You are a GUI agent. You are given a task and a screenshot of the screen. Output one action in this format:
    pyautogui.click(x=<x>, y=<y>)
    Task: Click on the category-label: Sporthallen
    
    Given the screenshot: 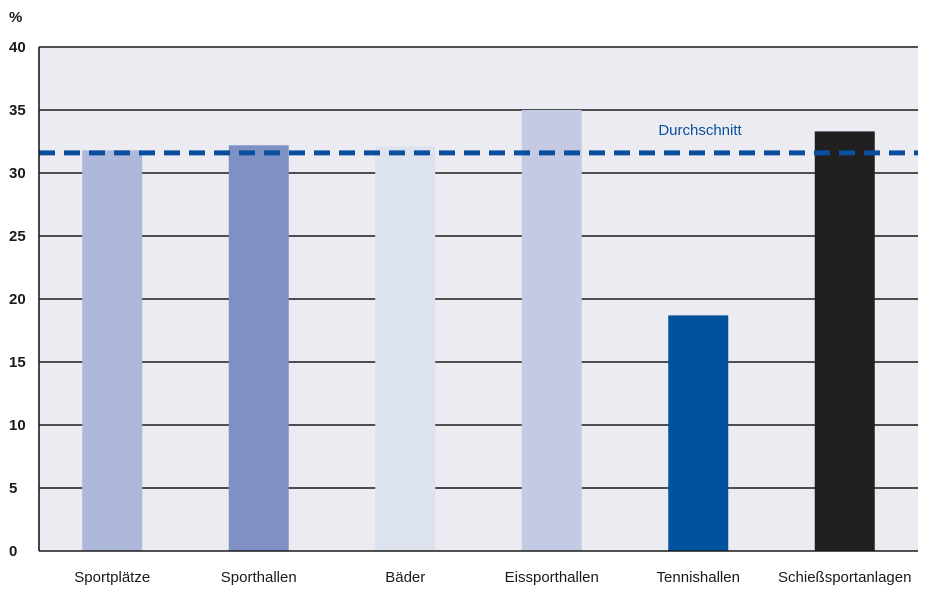 What is the action you would take?
    pyautogui.click(x=259, y=577)
    